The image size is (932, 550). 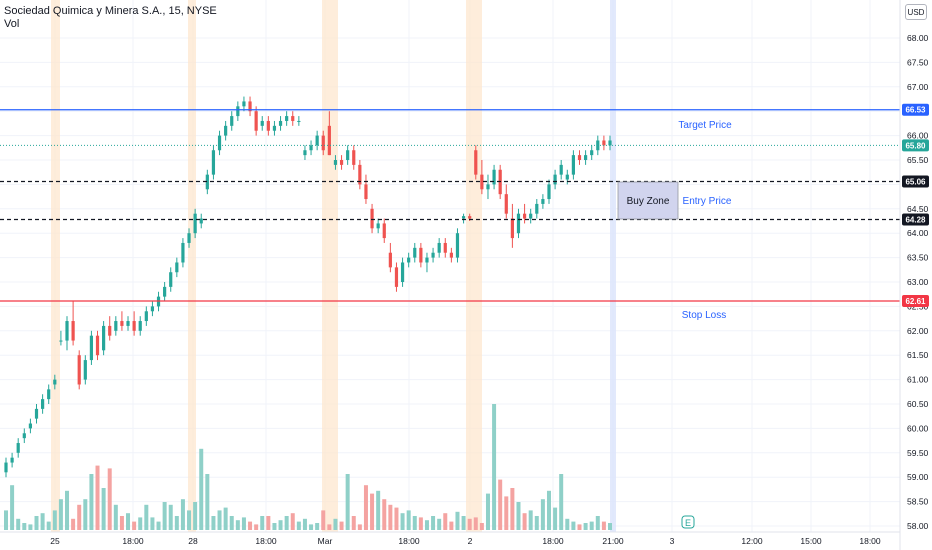 What do you see at coordinates (918, 62) in the screenshot?
I see `price-tick-label: 67.50` at bounding box center [918, 62].